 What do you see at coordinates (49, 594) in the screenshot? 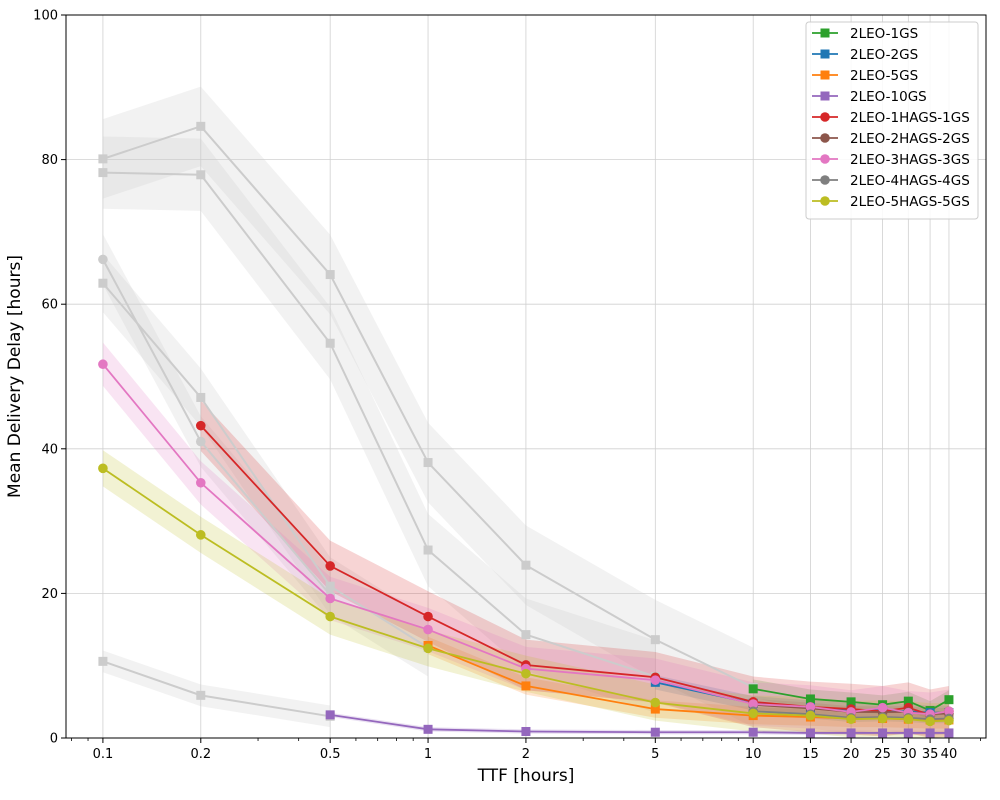
I see `y-tick-label: 20` at bounding box center [49, 594].